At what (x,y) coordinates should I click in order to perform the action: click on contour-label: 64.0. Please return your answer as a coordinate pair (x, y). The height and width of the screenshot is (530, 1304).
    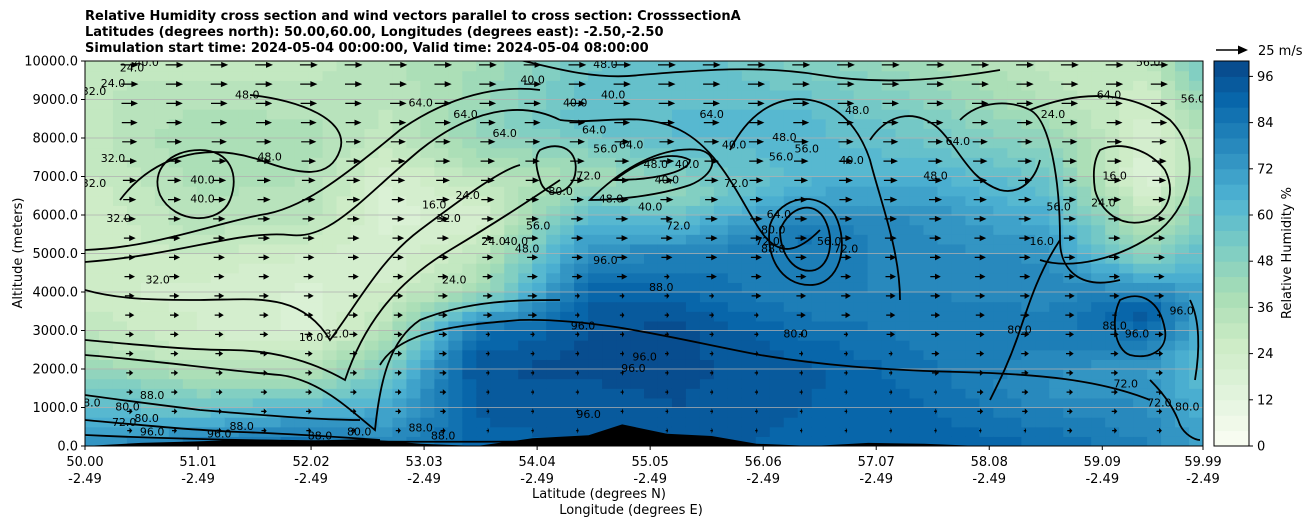
    Looking at the image, I should click on (465, 114).